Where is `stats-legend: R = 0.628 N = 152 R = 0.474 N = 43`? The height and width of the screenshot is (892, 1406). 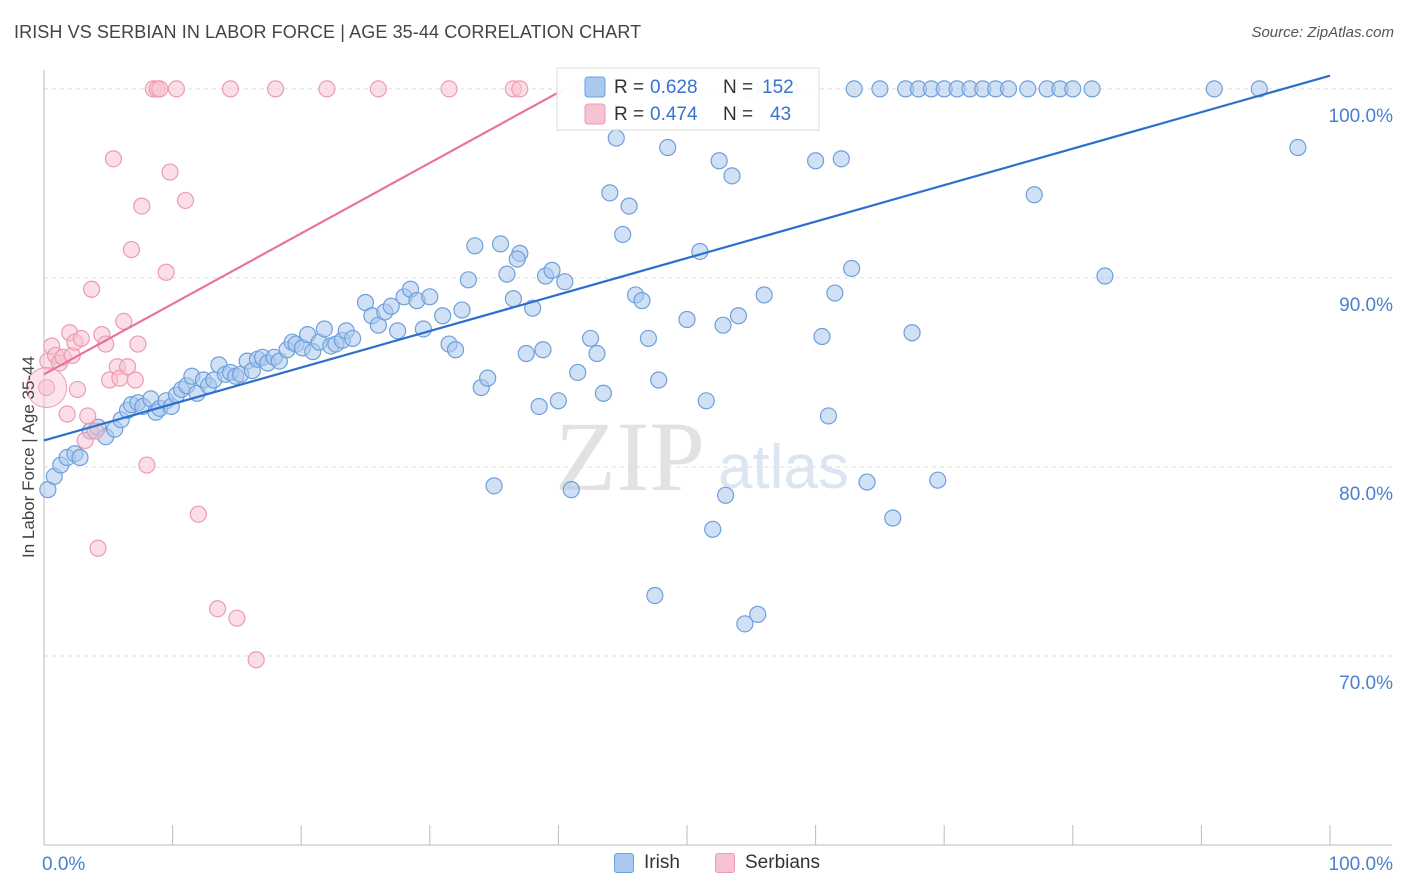
stats-legend: R = 0.628 N = 152 R = 0.474 N = 43 is located at coordinates (688, 99).